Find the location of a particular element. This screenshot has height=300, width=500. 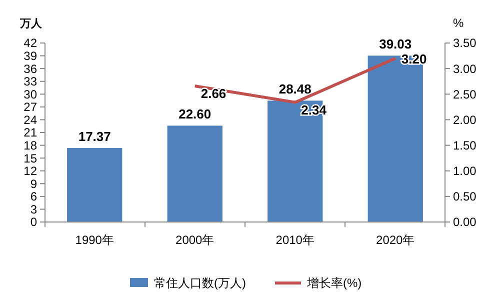

data-label: 28.48 is located at coordinates (295, 89).